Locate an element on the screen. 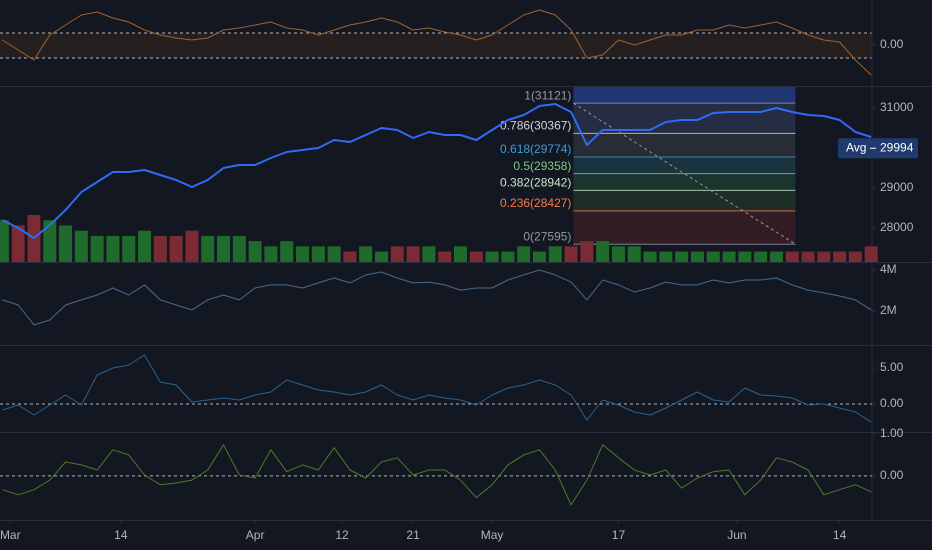  fib-label: 0(27595) is located at coordinates (547, 236).